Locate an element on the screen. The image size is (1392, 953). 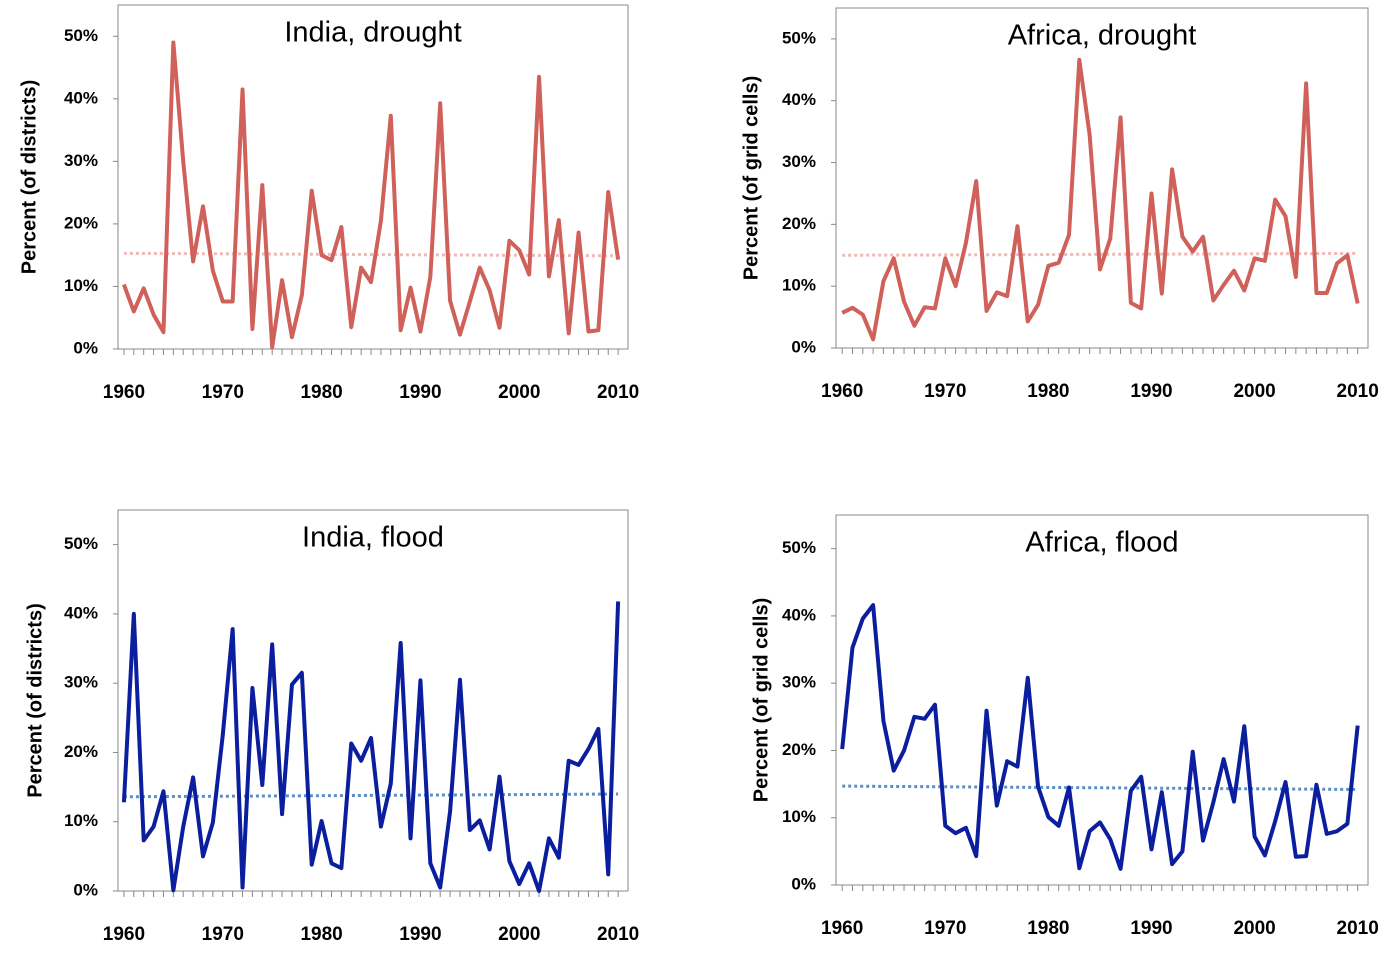
chart-title: Africa, flood is located at coordinates (1101, 543).